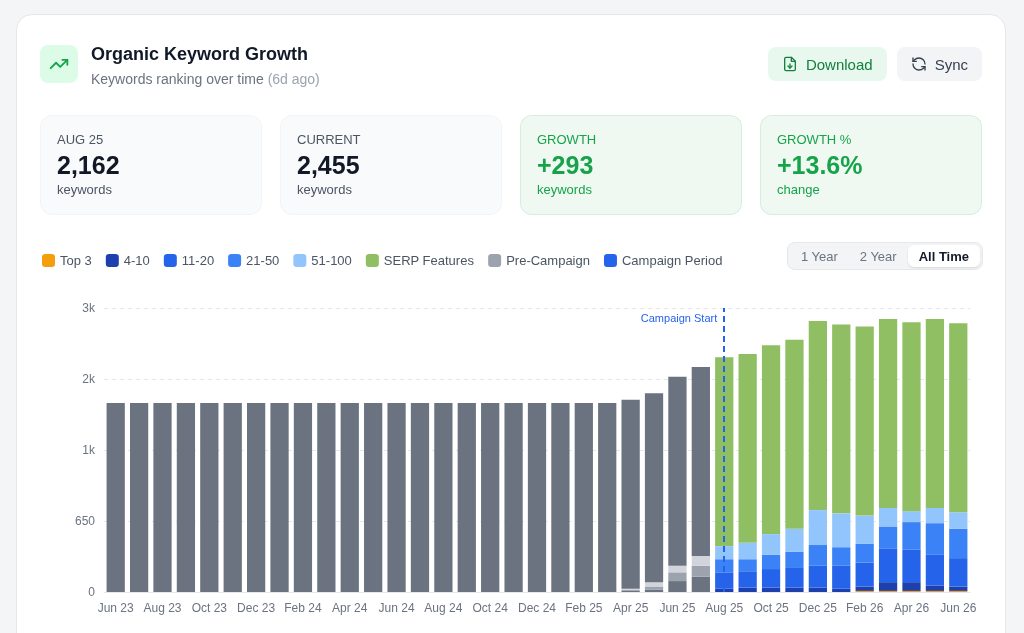 The height and width of the screenshot is (633, 1024). Describe the element at coordinates (814, 139) in the screenshot. I see `text: GROWTH %` at that location.